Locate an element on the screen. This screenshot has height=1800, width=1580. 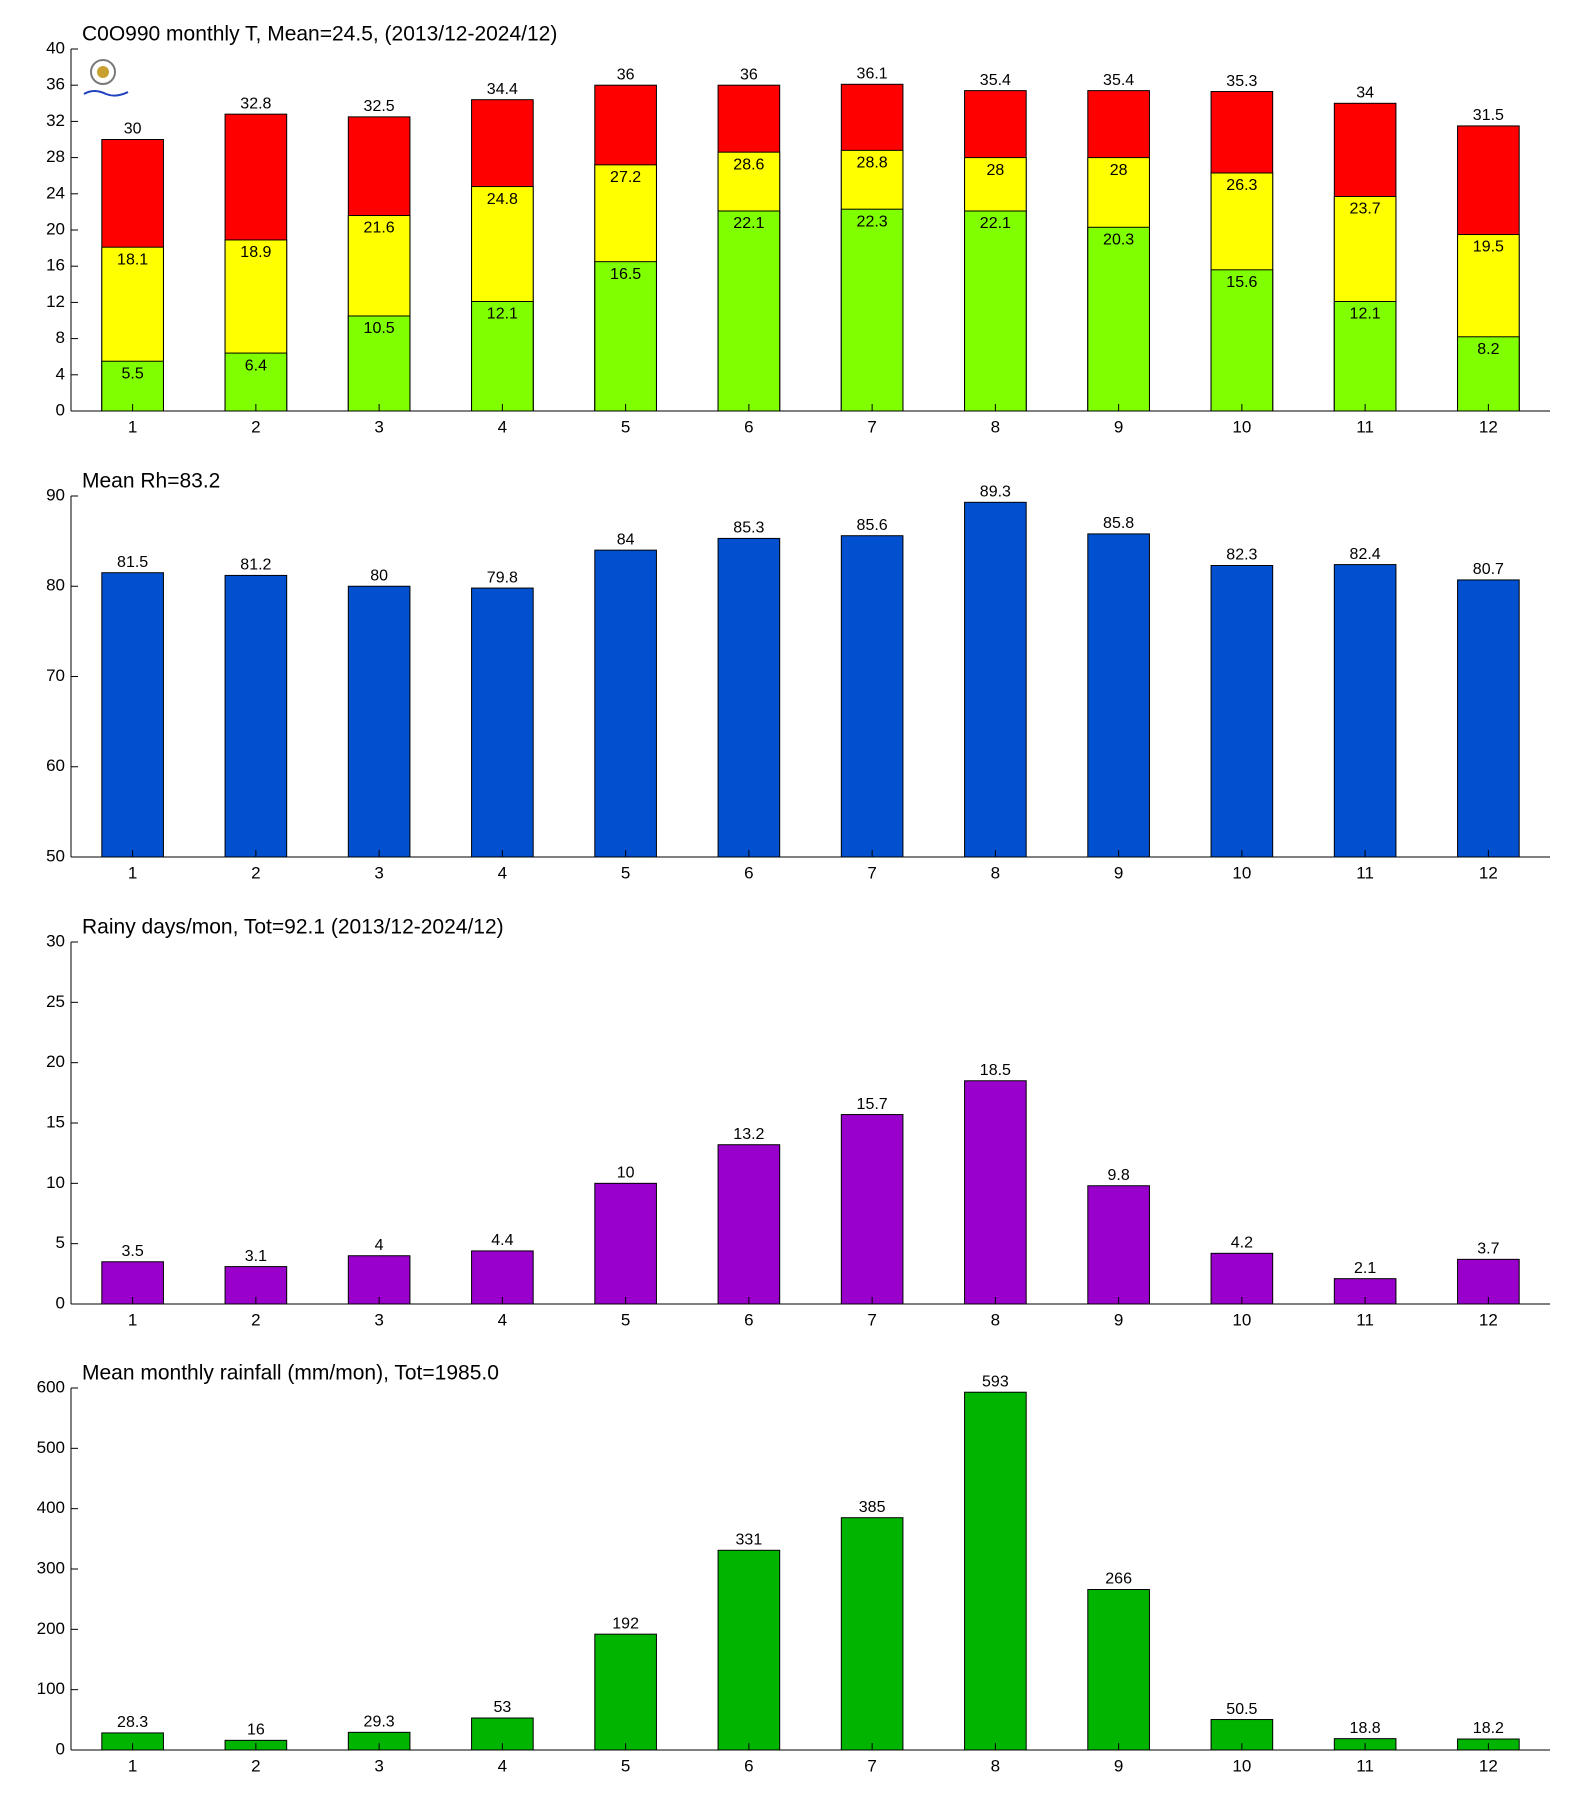
x-tick-label: 9 is located at coordinates (1118, 426).